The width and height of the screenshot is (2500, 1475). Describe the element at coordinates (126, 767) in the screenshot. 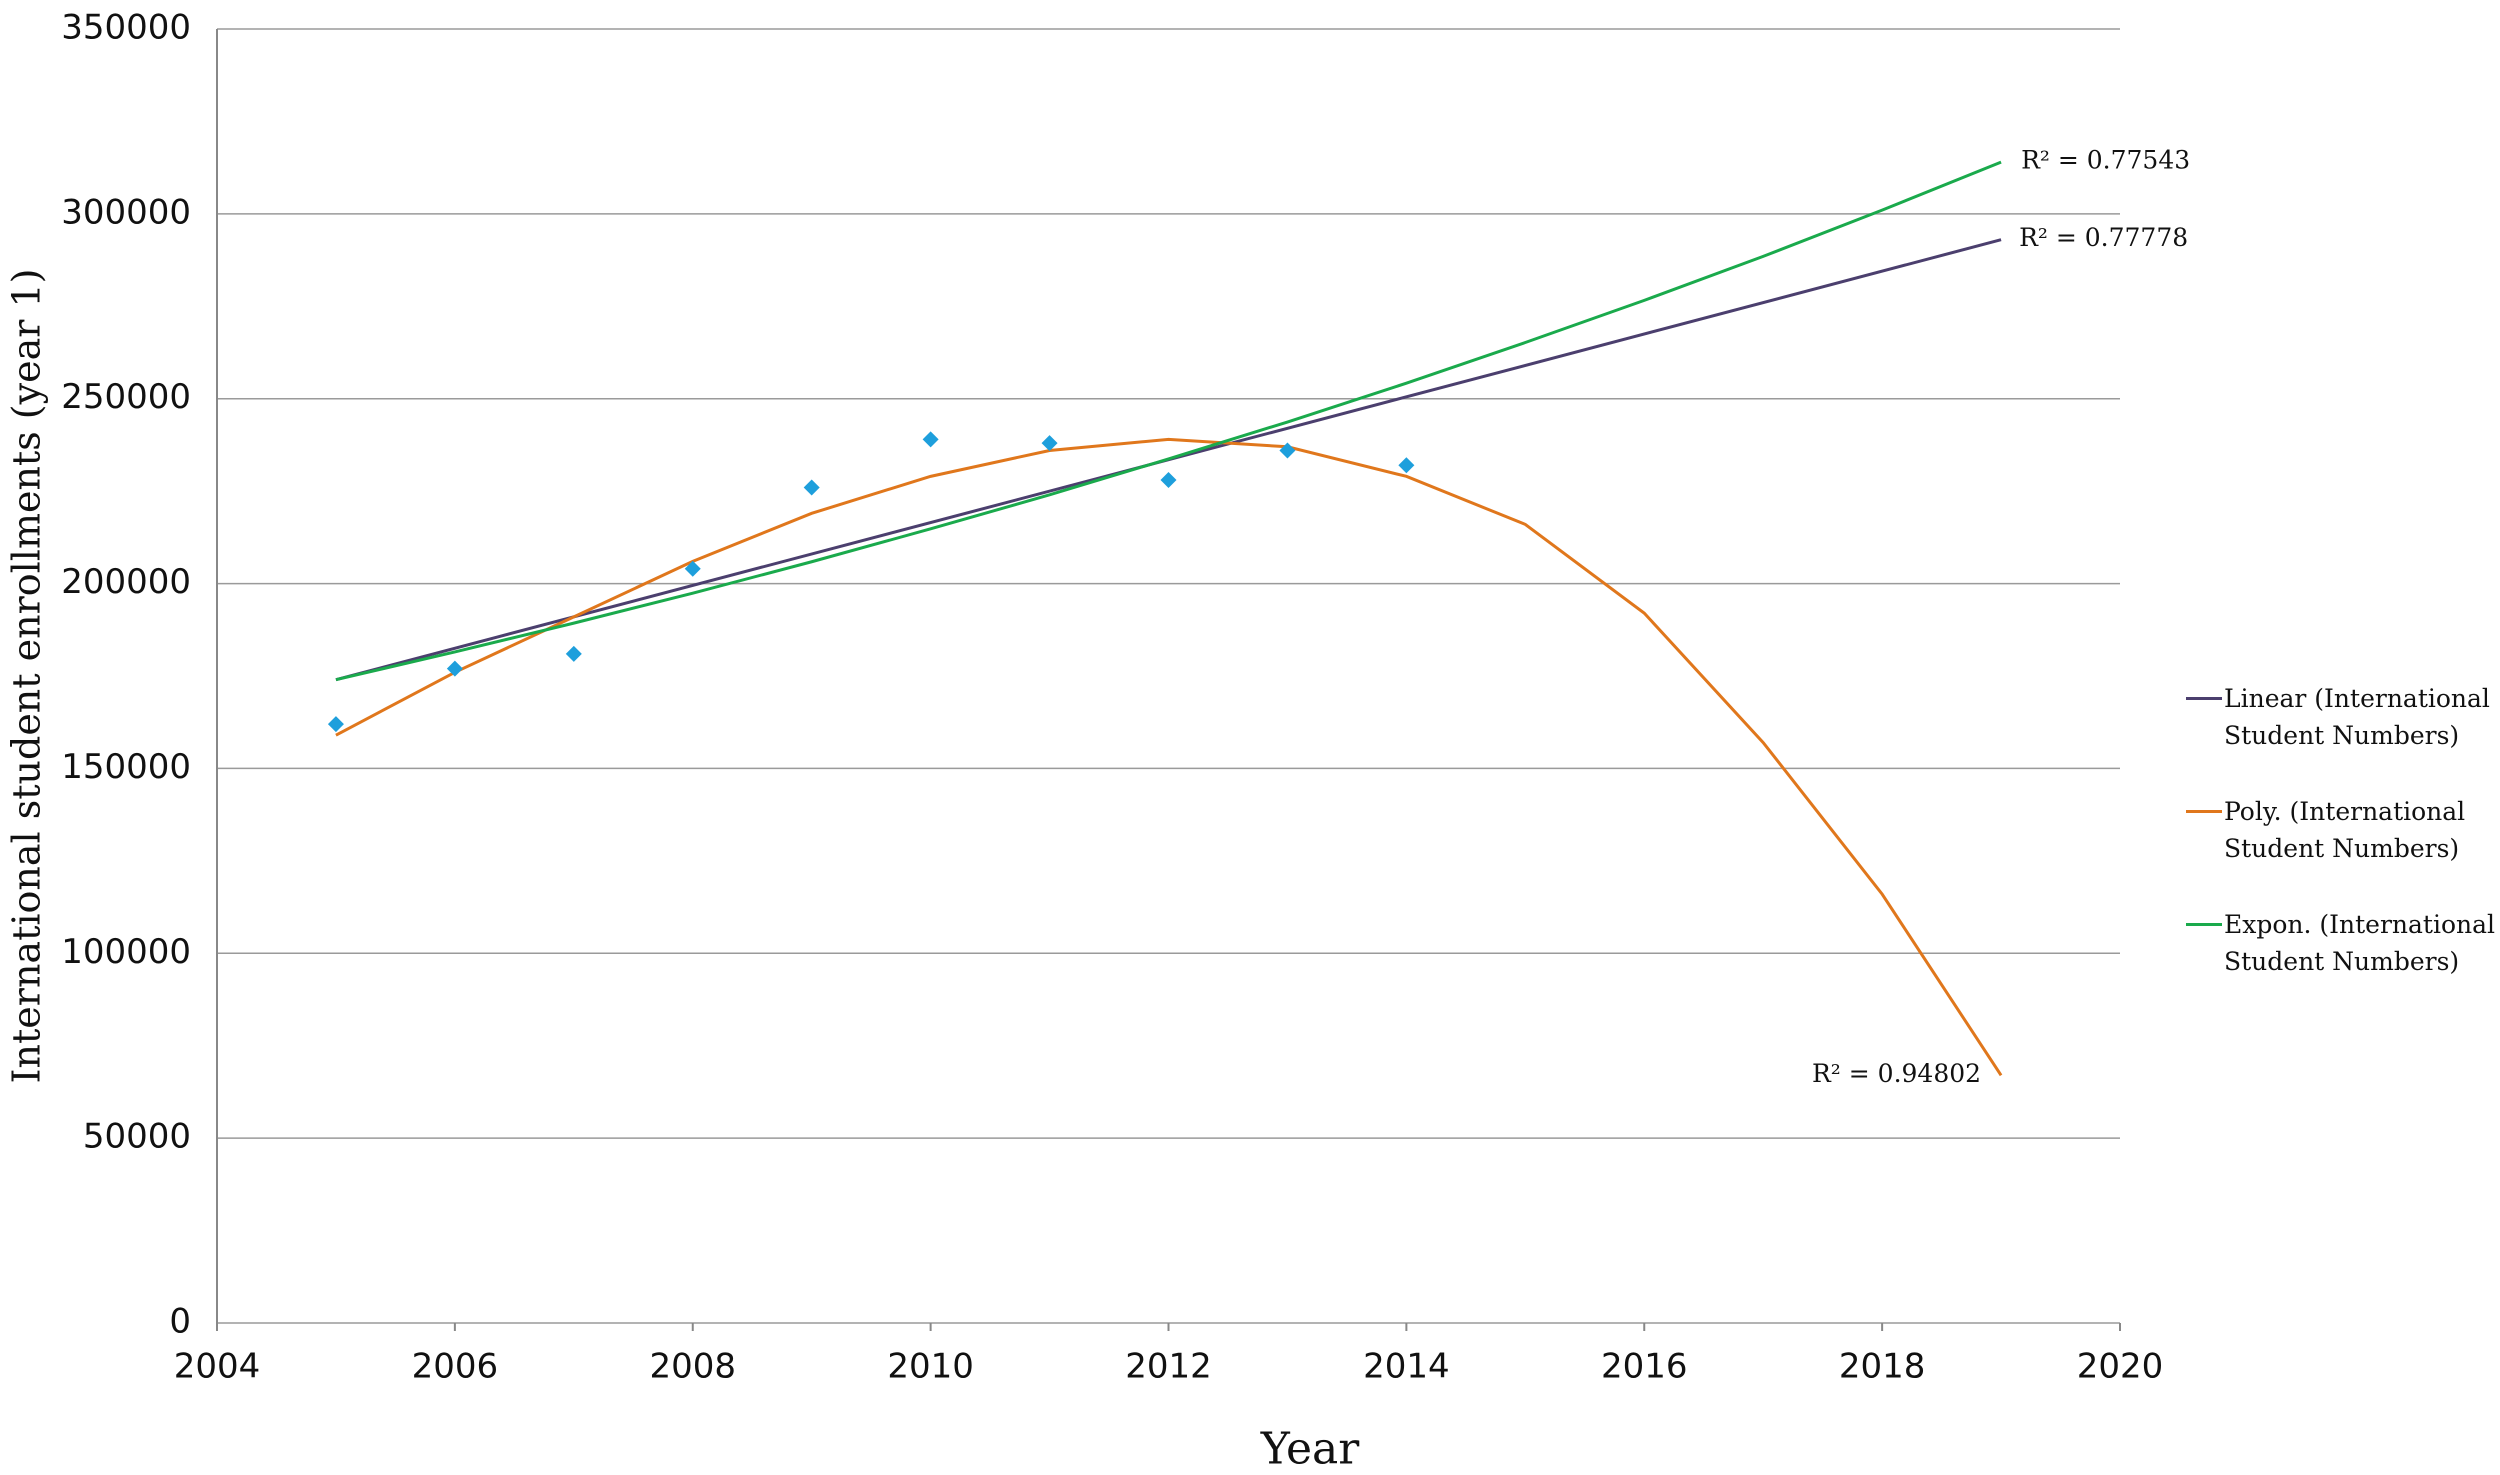

I see `y-tick-label: 150000` at that location.